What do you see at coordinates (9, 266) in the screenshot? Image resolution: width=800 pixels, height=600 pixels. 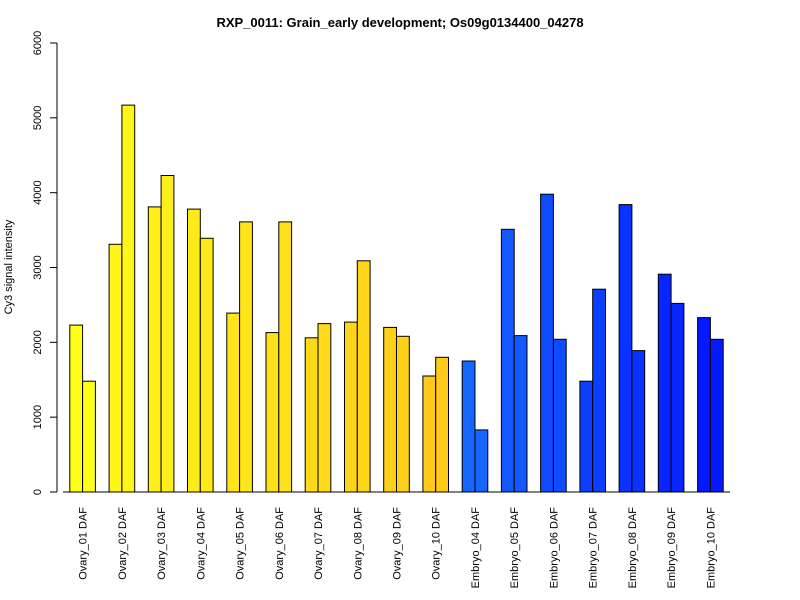 I see `y-axis-label: Cy3 signal intensity` at bounding box center [9, 266].